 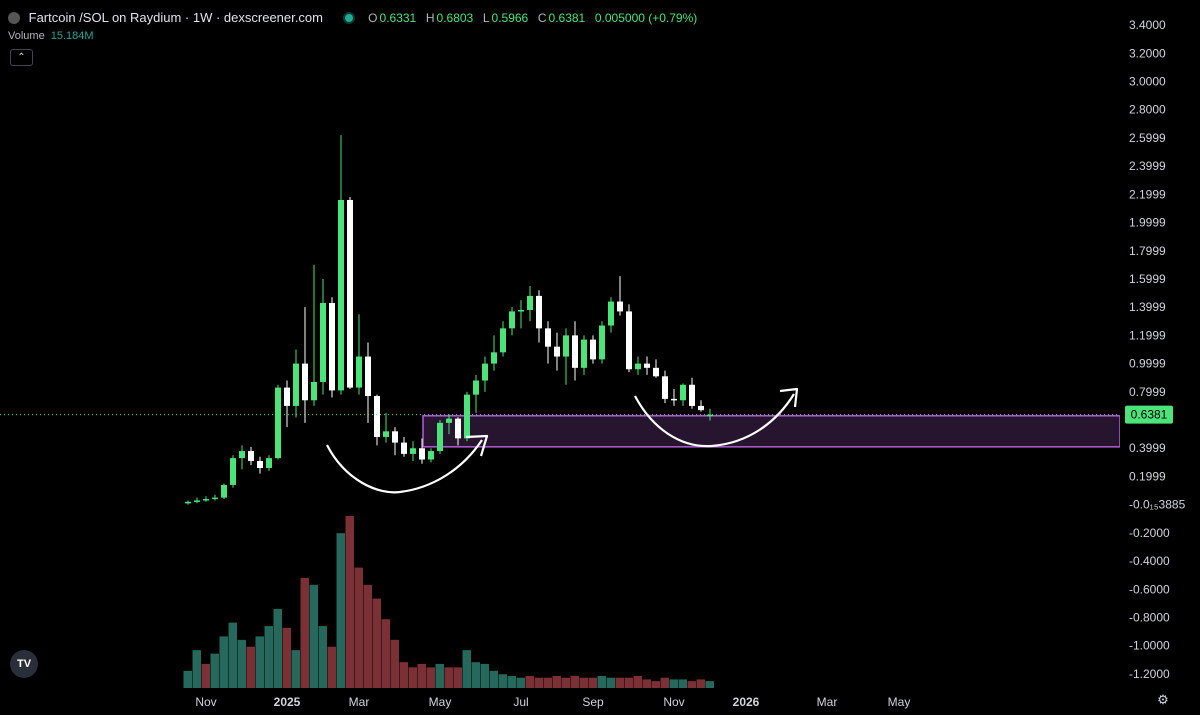 I want to click on tradingview-logo-icon: TV, so click(x=24, y=664).